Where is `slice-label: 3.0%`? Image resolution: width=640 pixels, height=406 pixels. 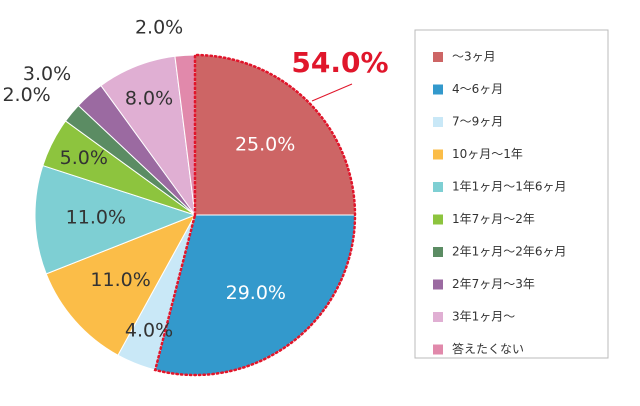
slice-label: 3.0% is located at coordinates (47, 74).